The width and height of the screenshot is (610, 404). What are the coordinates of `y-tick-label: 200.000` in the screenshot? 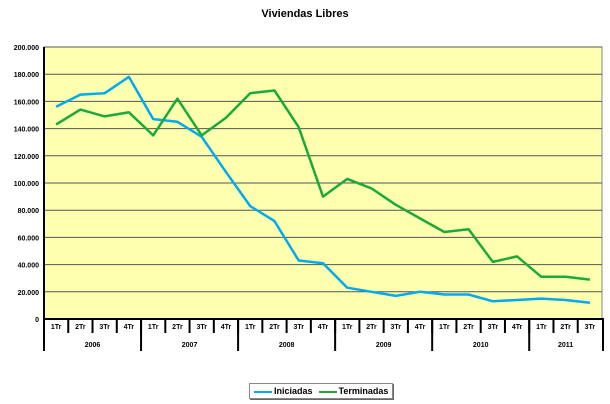 It's located at (26, 48).